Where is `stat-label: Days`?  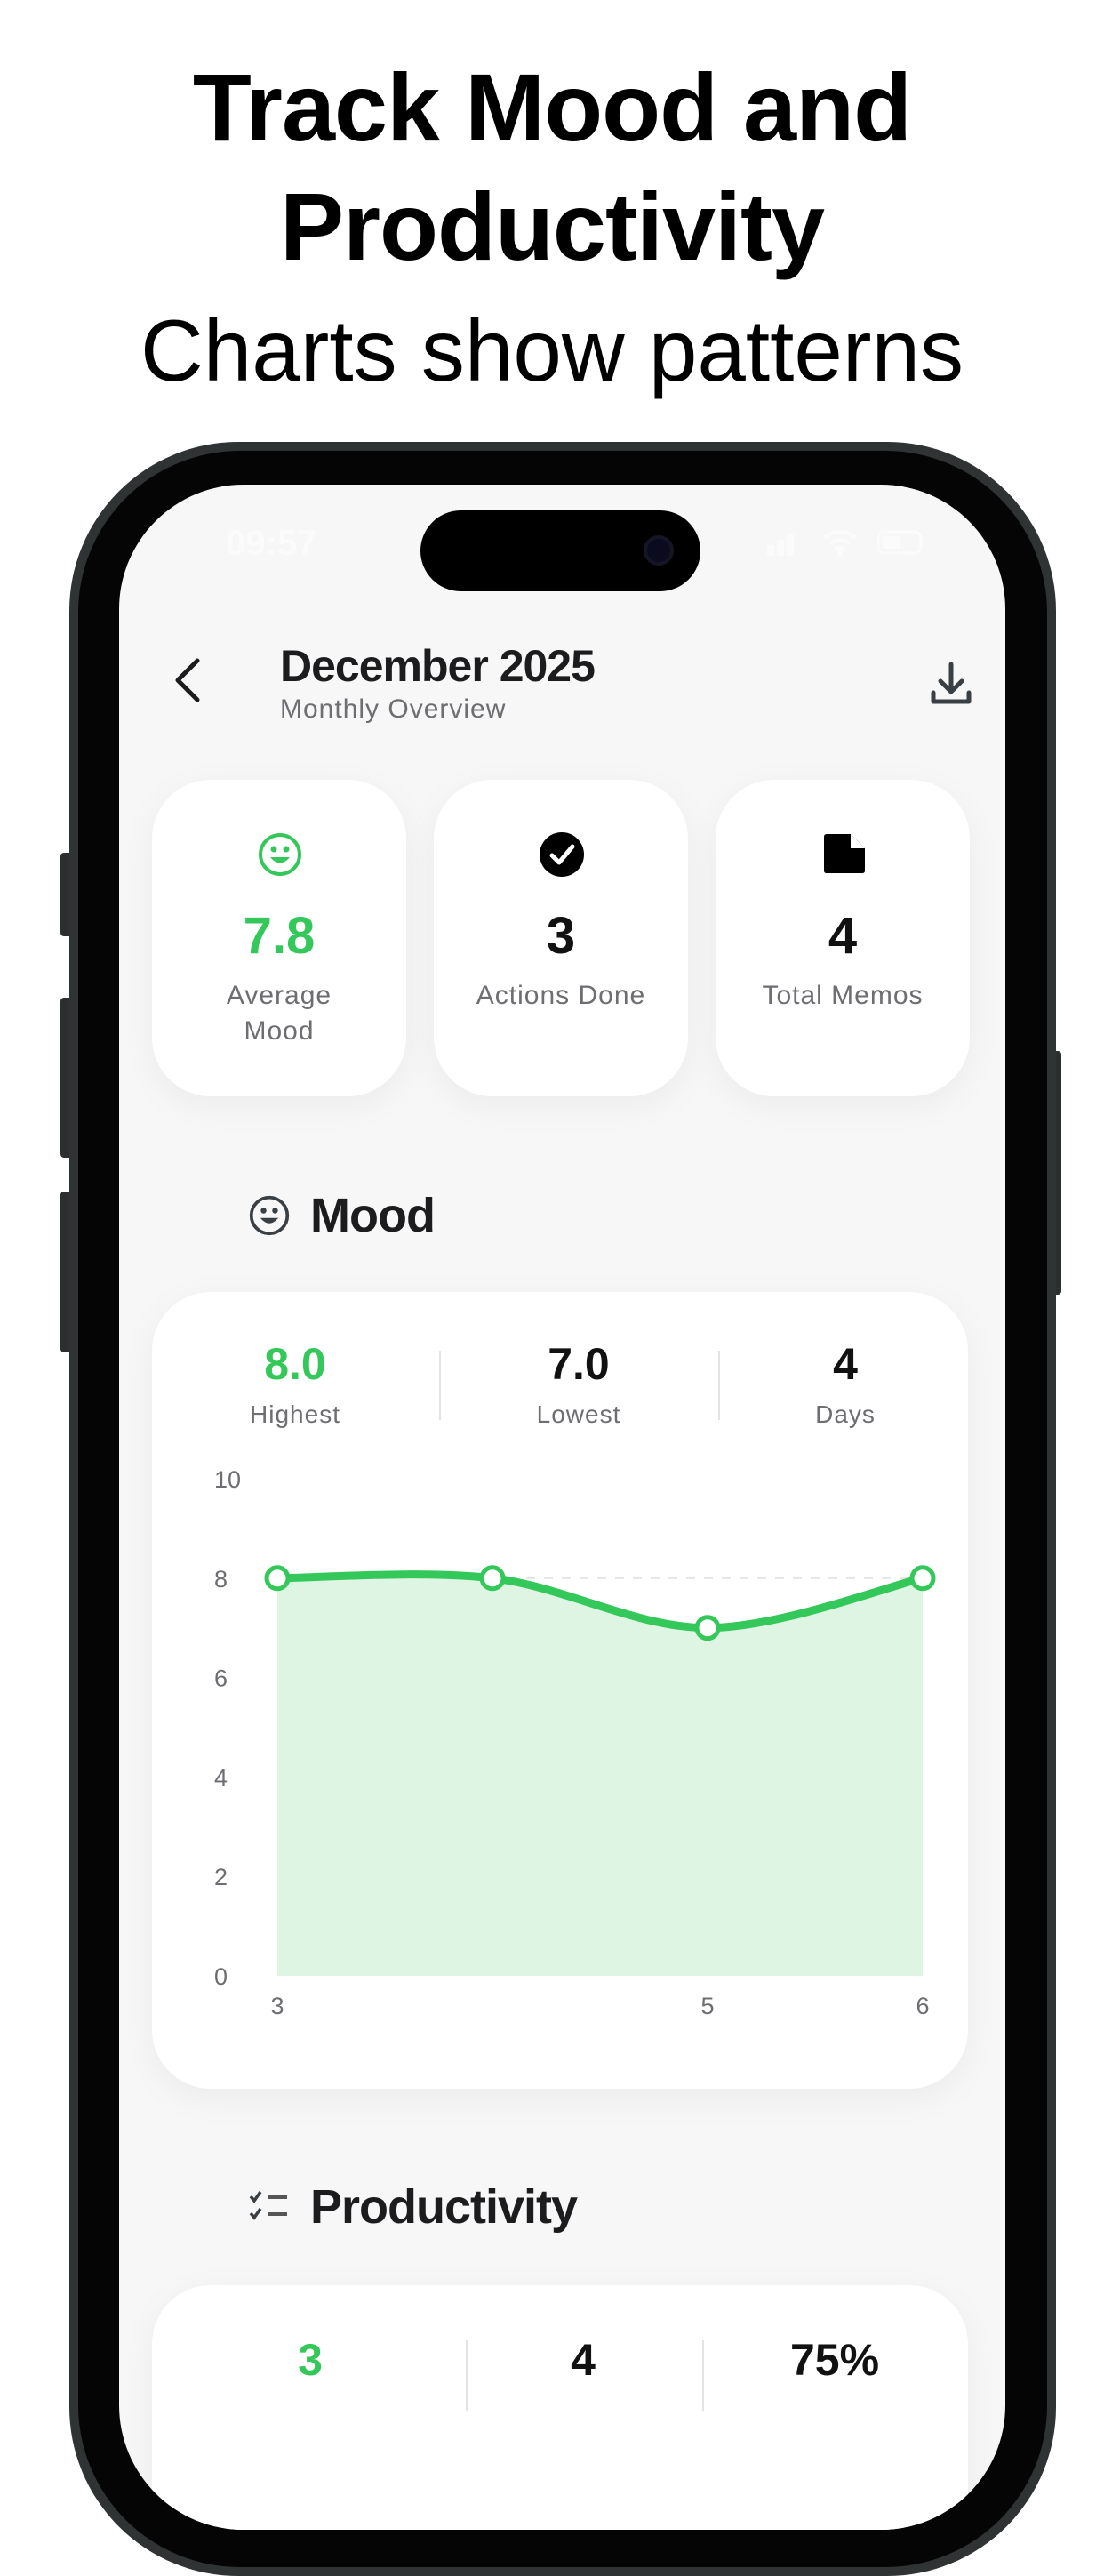 stat-label: Days is located at coordinates (845, 1414).